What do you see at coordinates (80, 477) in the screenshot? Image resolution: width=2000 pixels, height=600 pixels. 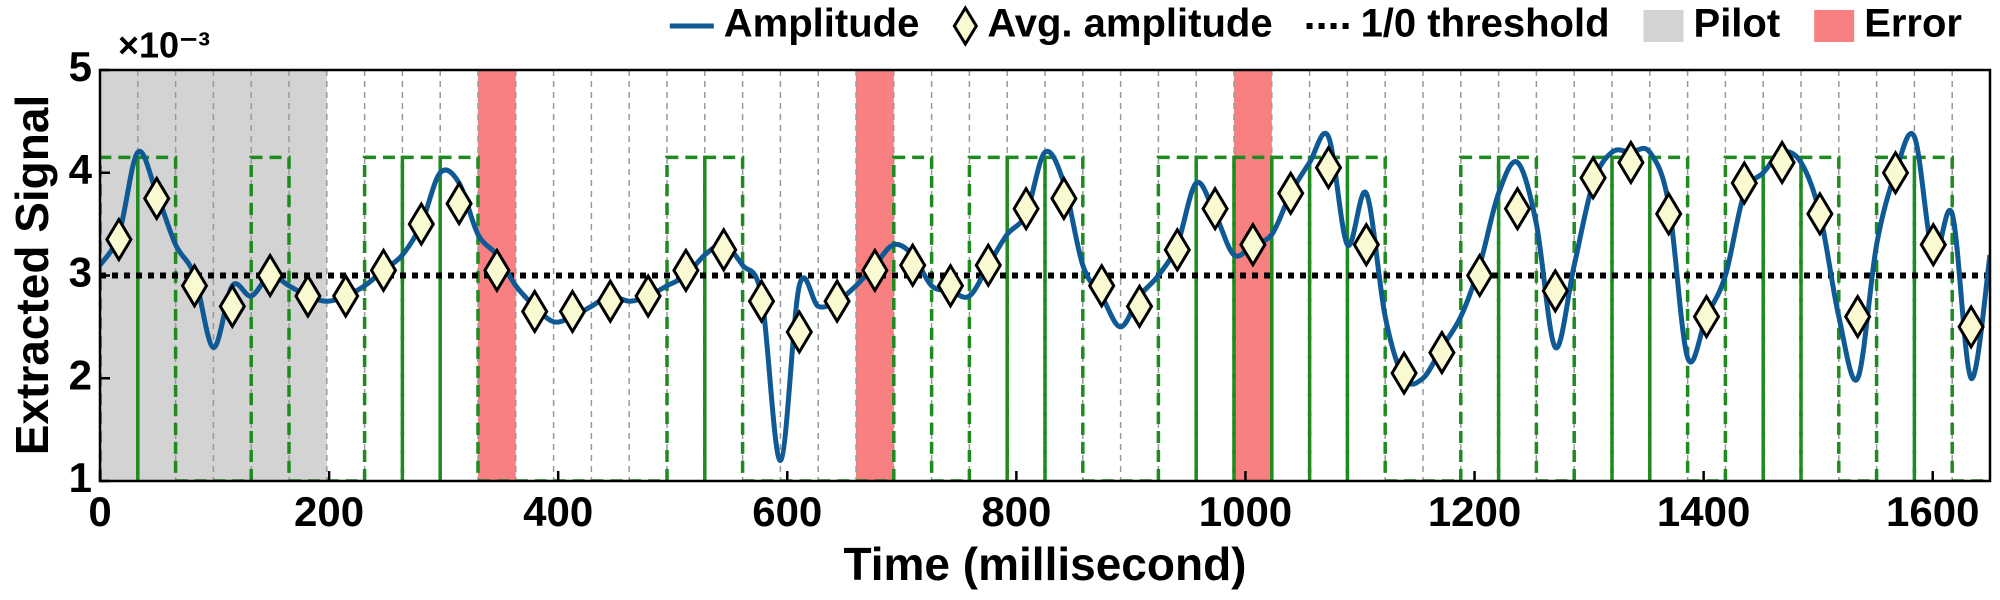 I see `y-tick-label: 1` at bounding box center [80, 477].